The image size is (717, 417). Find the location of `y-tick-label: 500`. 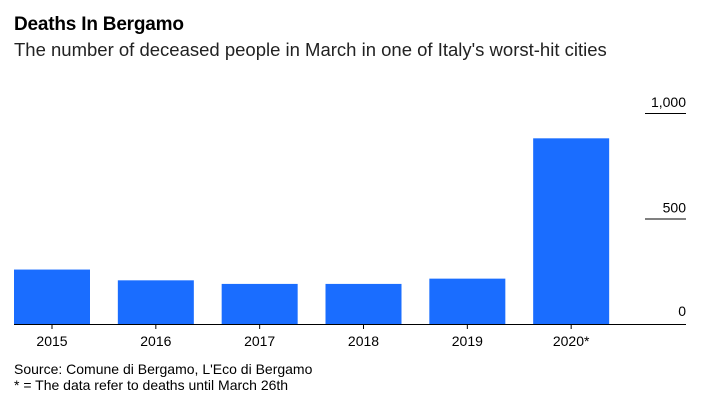

y-tick-label: 500 is located at coordinates (675, 208).